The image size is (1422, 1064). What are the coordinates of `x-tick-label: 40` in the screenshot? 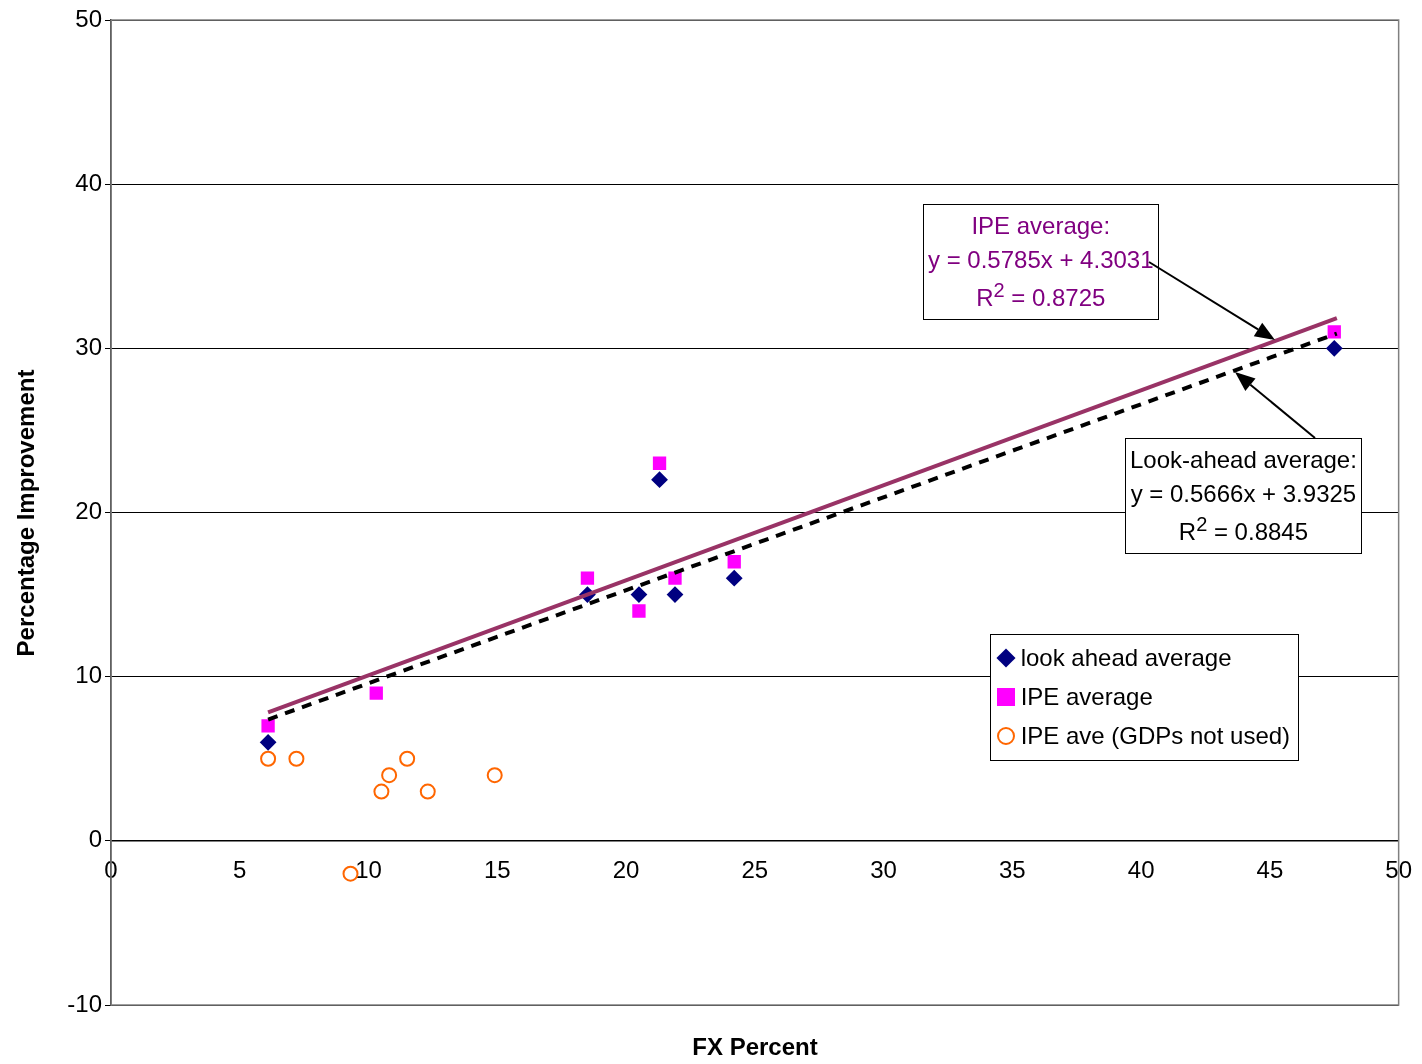 It's located at (1141, 869).